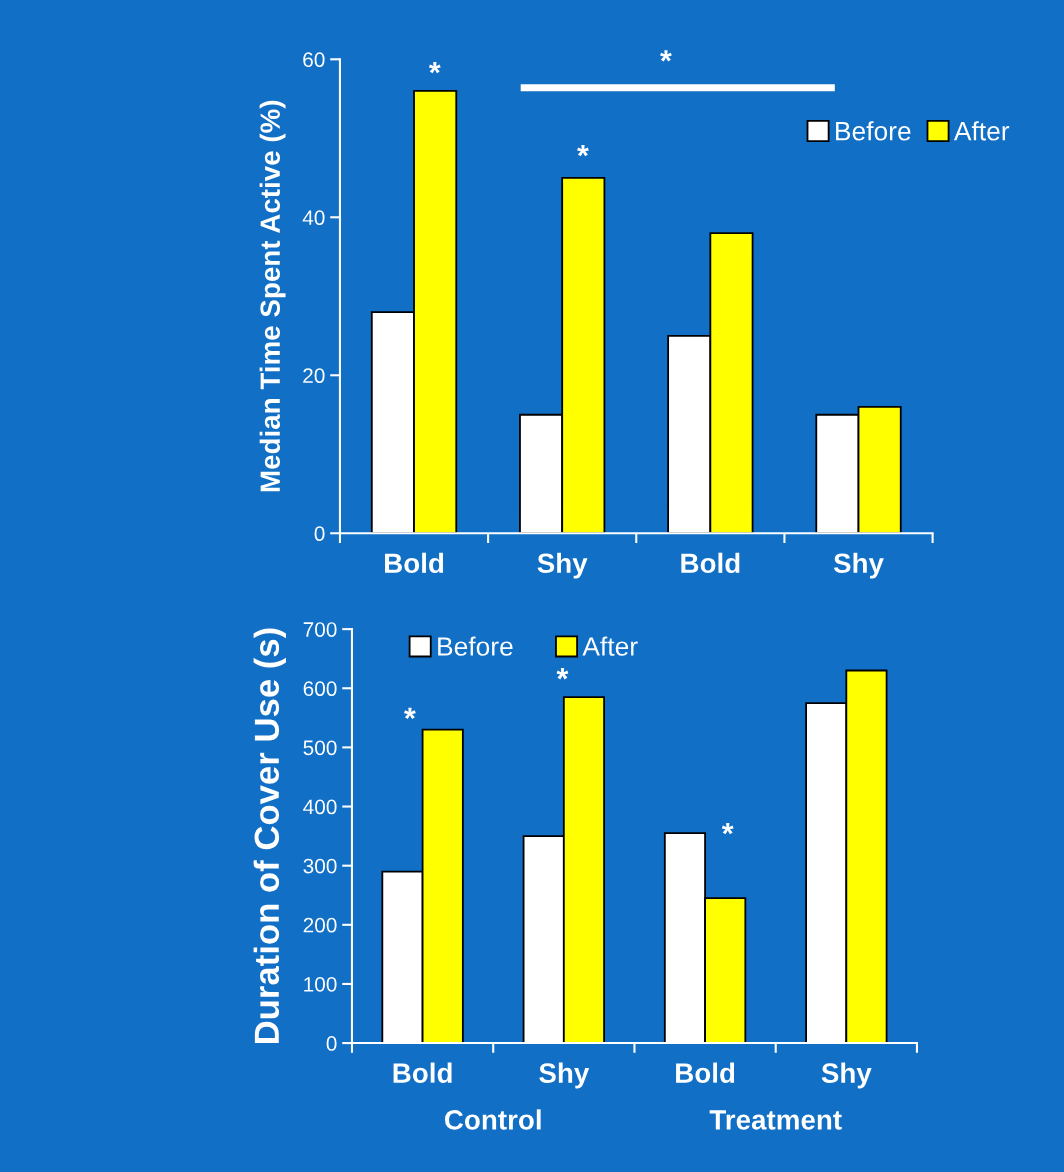 This screenshot has height=1172, width=1064. What do you see at coordinates (313, 218) in the screenshot?
I see `y-tick-label: 40` at bounding box center [313, 218].